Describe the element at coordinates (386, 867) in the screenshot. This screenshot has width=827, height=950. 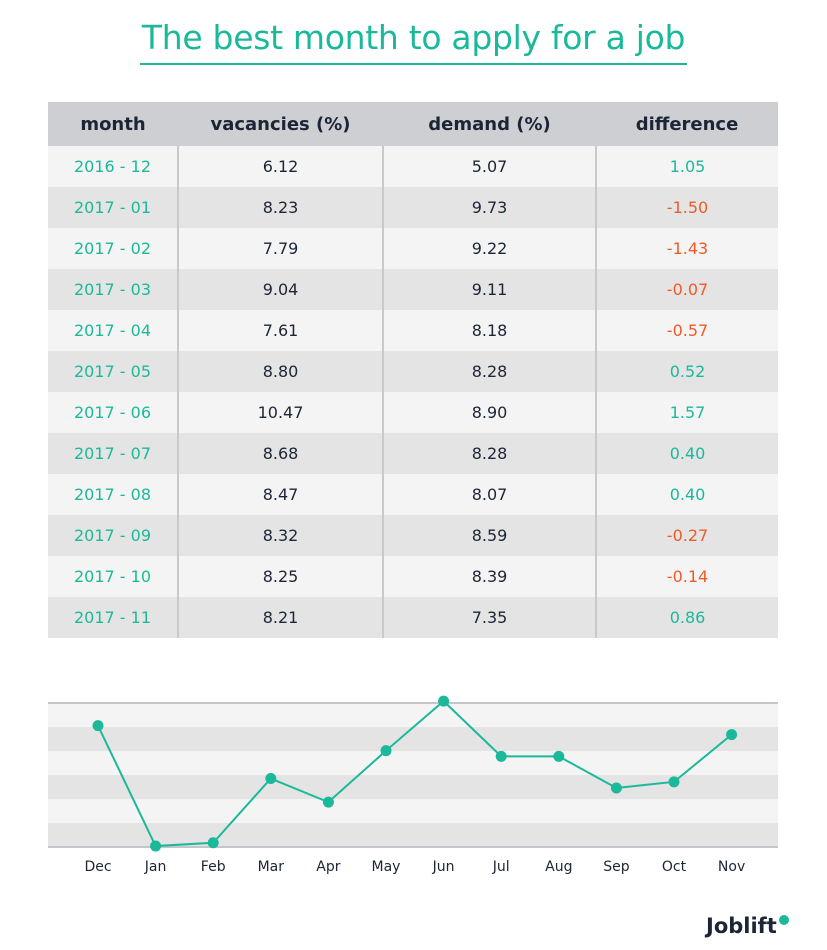
I see `x-tick-label: May` at that location.